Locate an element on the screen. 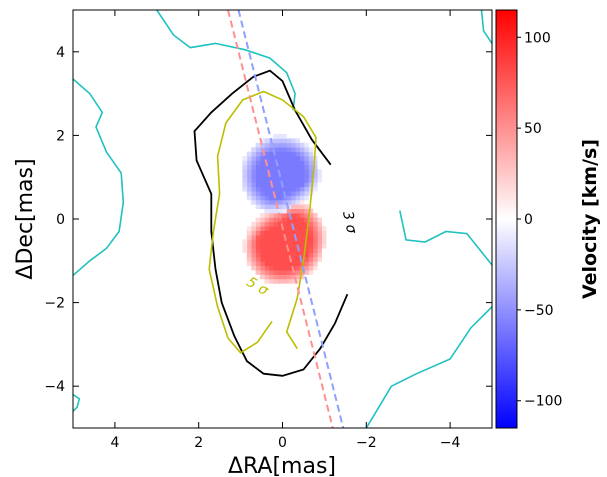 The image size is (607, 477). colorbar-tick-label: 0 is located at coordinates (528, 220).